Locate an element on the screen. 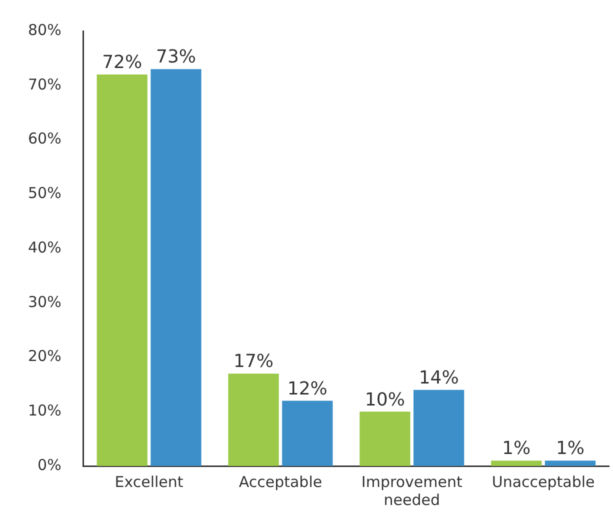 The width and height of the screenshot is (613, 522). y-tick-label: 80% is located at coordinates (45, 29).